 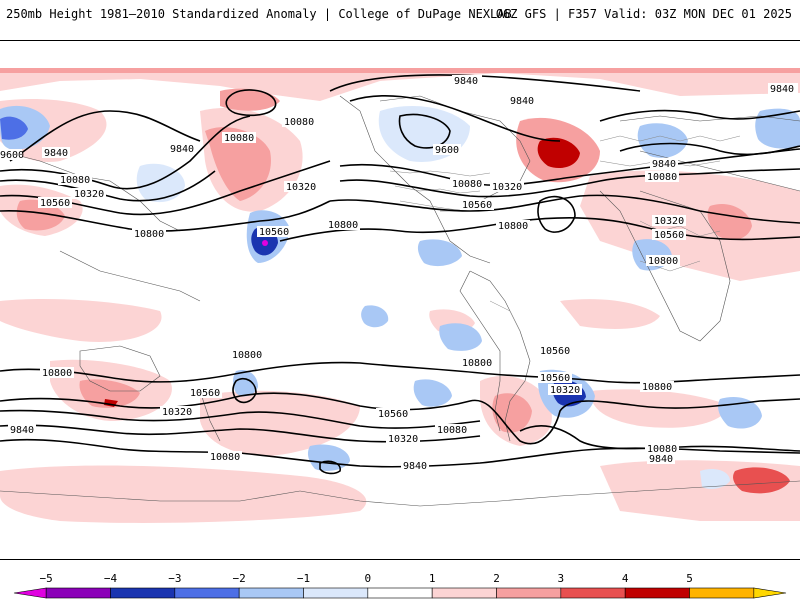 I want to click on colorbar-tick-labels: −5 −4 −3 −2 −1 0 1 2 3 4 5, so click(x=366, y=578).